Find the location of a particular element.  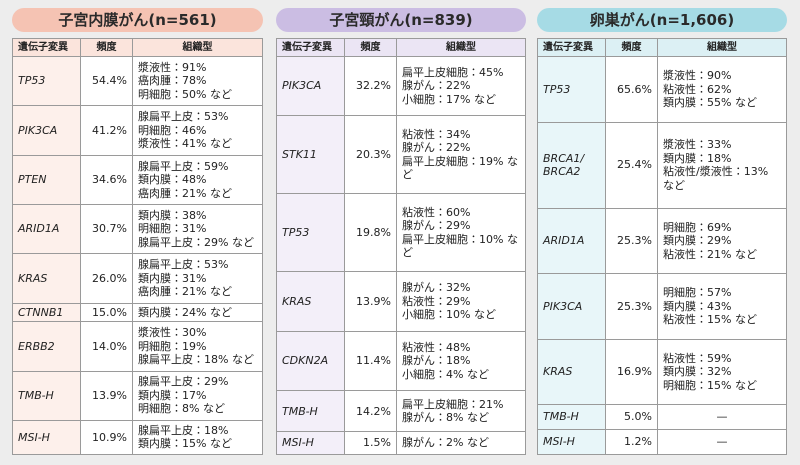

table-row: MSI-H 10.9% 腺扁平上皮：18% 類内膜：15% など is located at coordinates (137, 437).